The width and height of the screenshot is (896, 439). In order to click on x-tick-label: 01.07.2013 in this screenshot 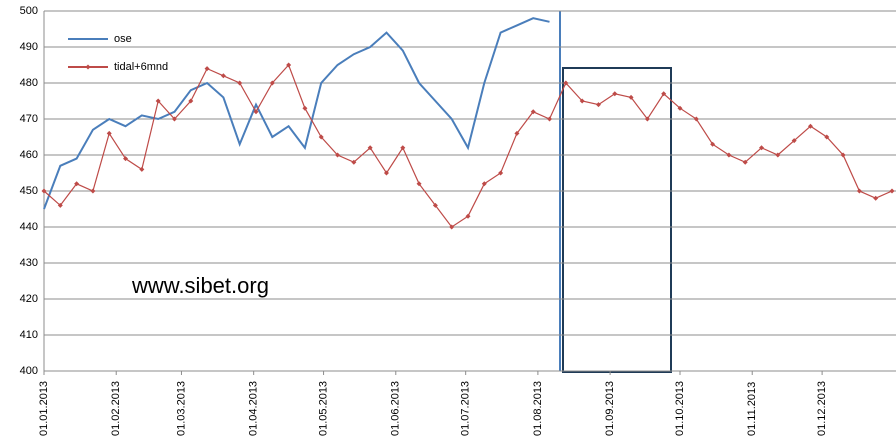, I will do `click(466, 408)`.